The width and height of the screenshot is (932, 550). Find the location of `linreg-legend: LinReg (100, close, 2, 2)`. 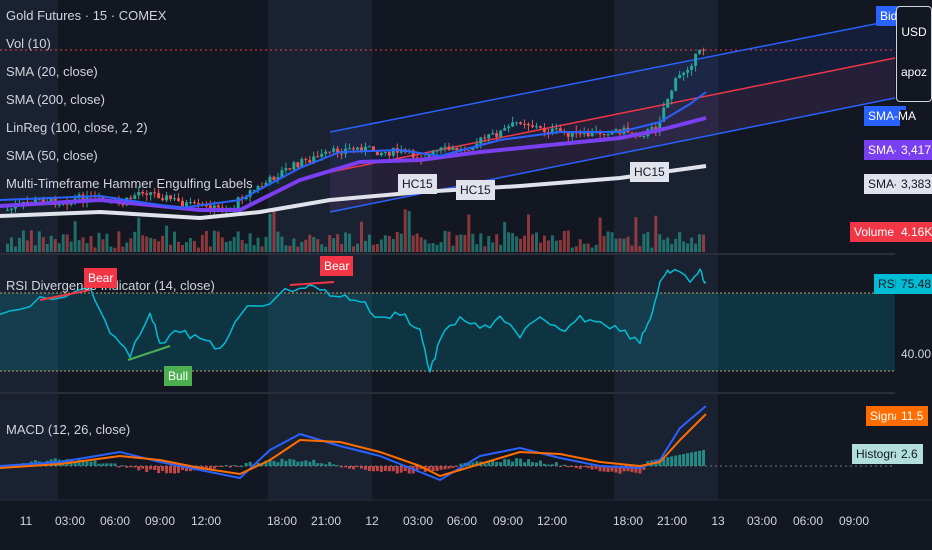

linreg-legend: LinReg (100, close, 2, 2) is located at coordinates (77, 127).